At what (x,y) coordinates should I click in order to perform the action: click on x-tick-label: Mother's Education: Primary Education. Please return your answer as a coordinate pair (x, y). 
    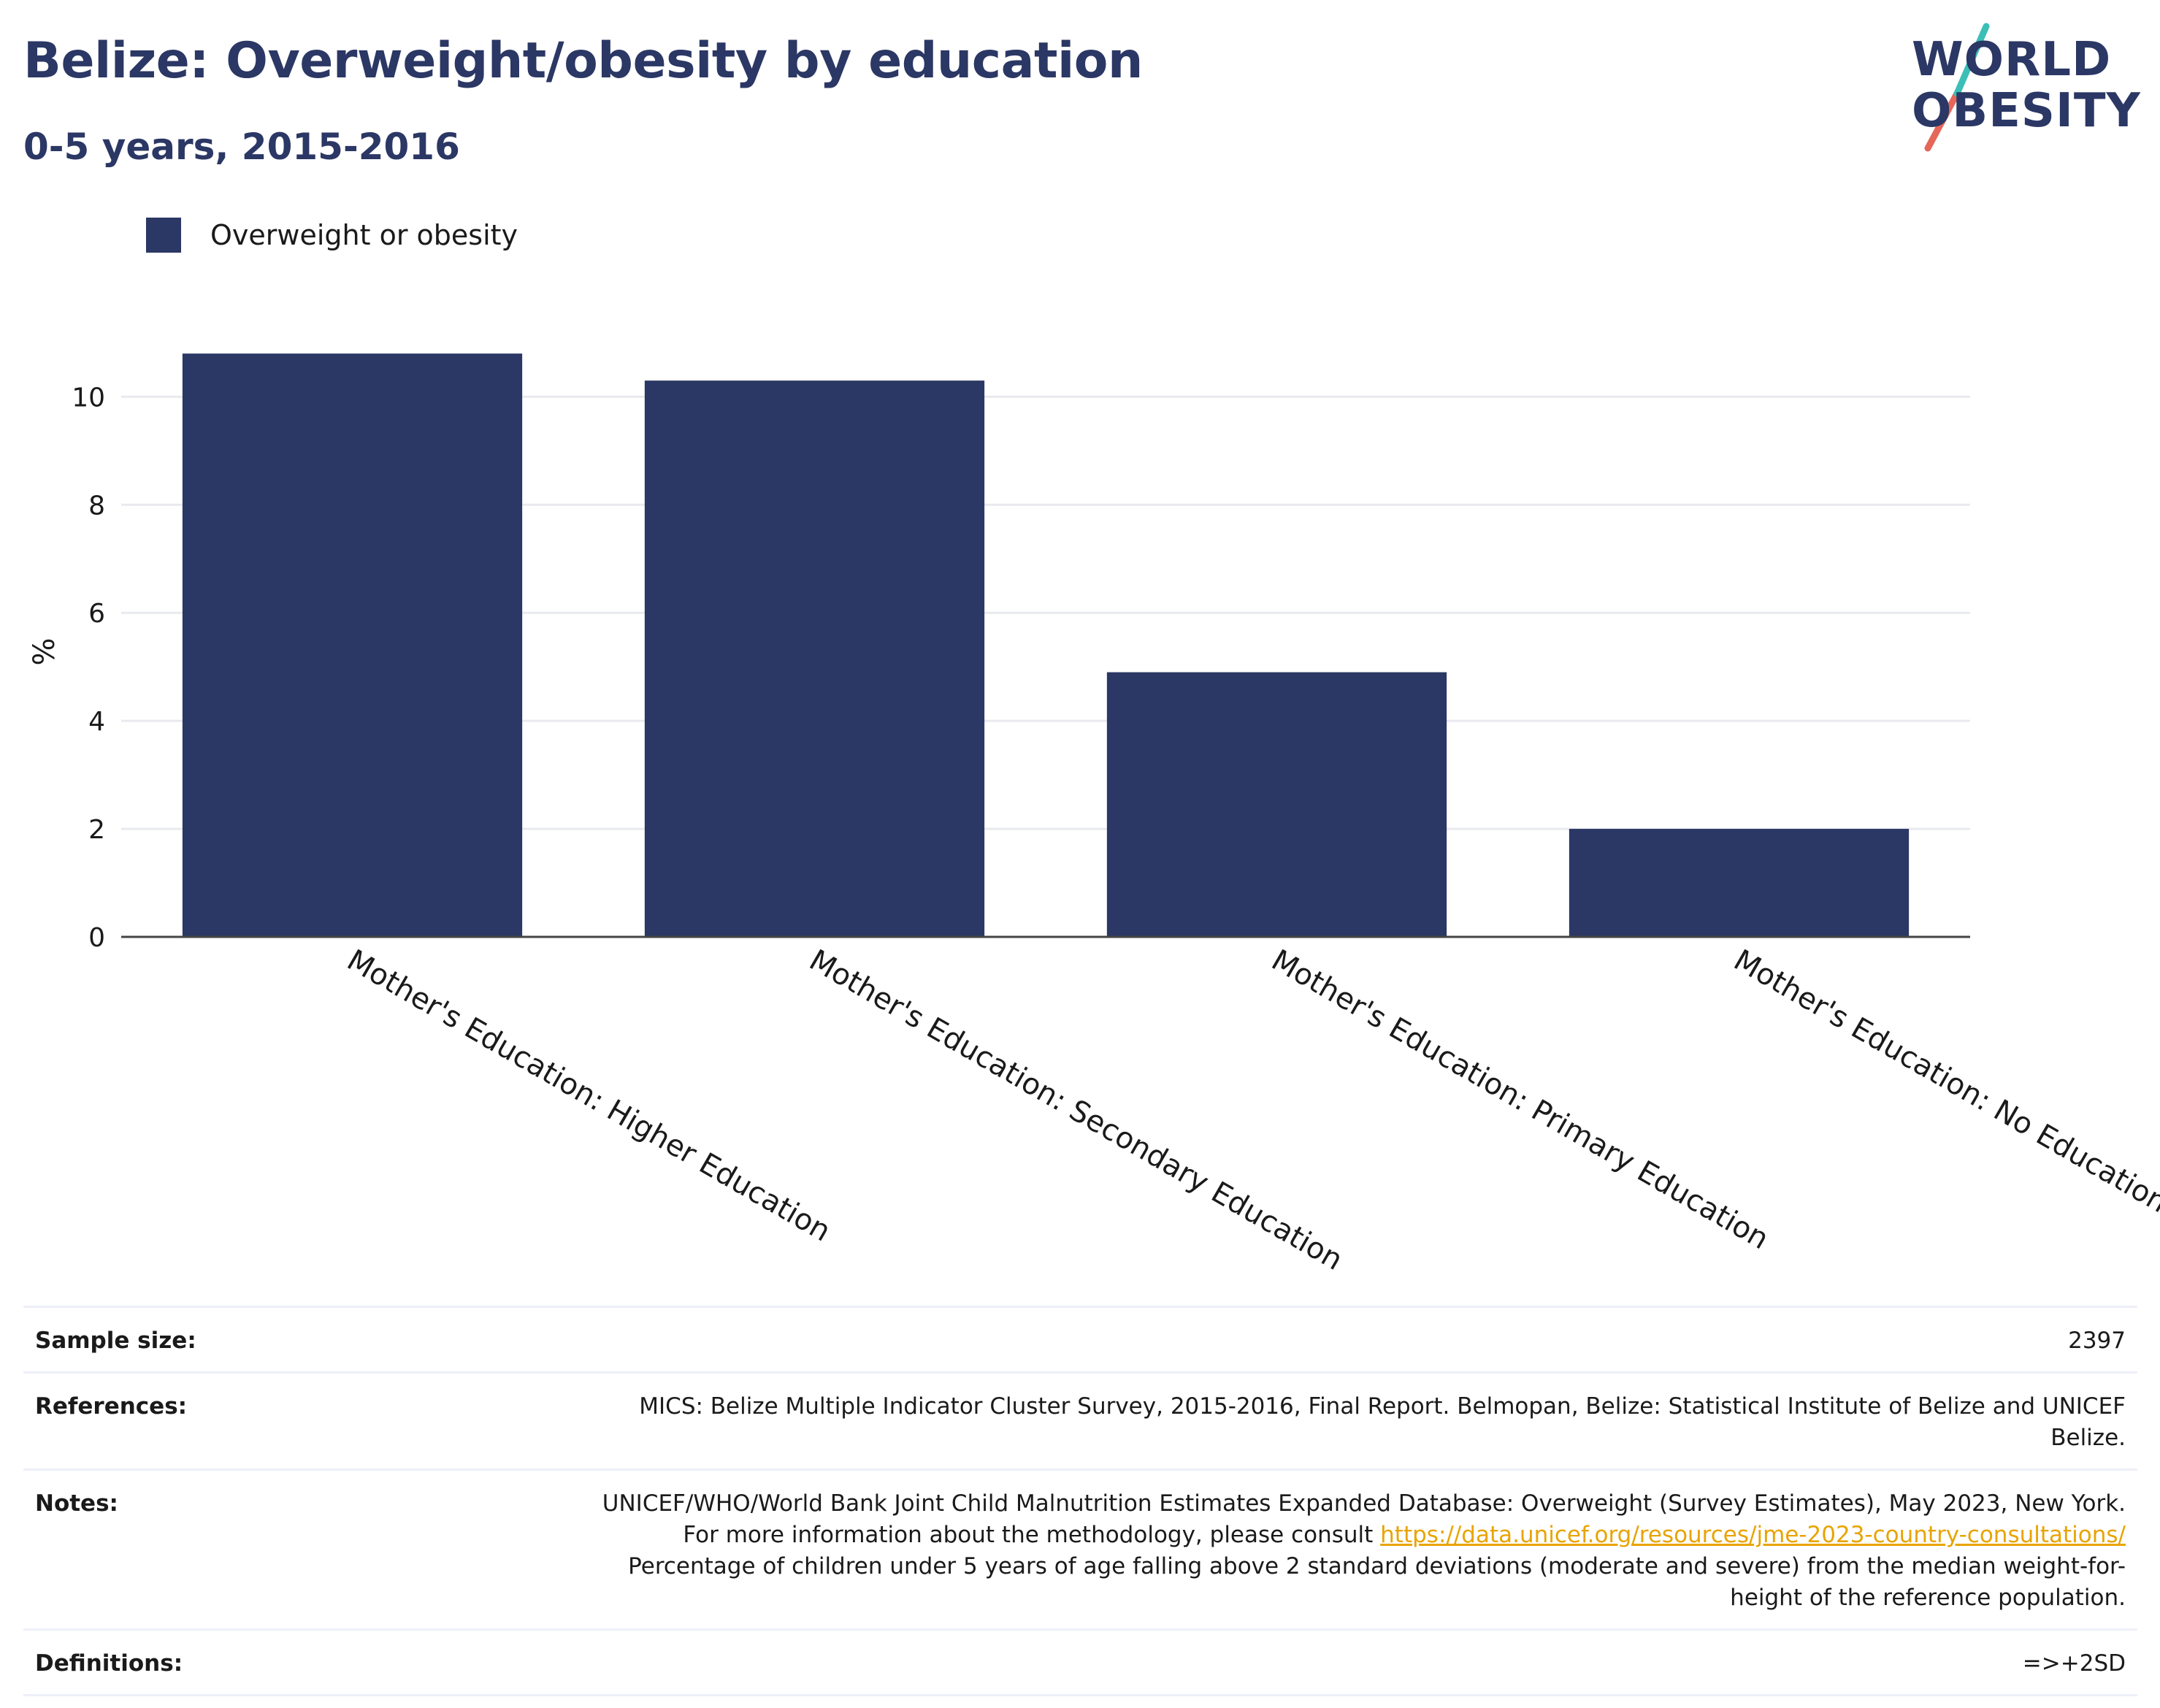
    Looking at the image, I should click on (1520, 1100).